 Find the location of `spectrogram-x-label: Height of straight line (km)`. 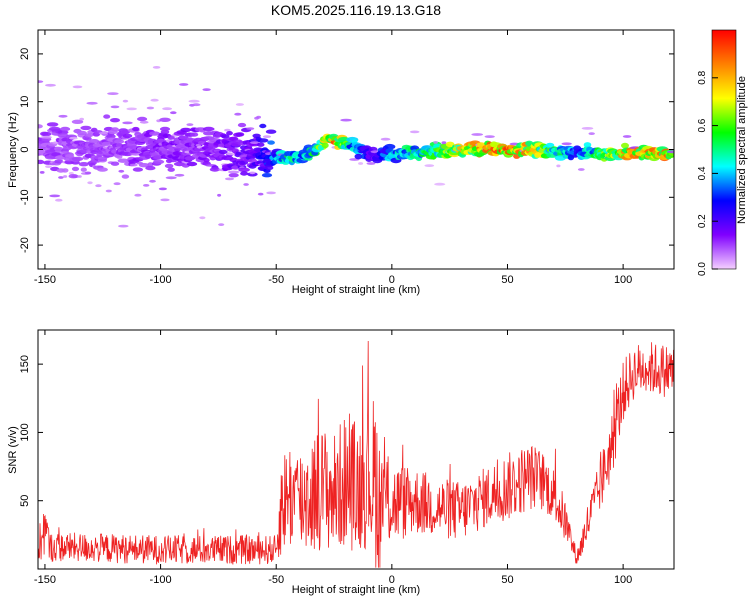

spectrogram-x-label: Height of straight line (km) is located at coordinates (356, 290).